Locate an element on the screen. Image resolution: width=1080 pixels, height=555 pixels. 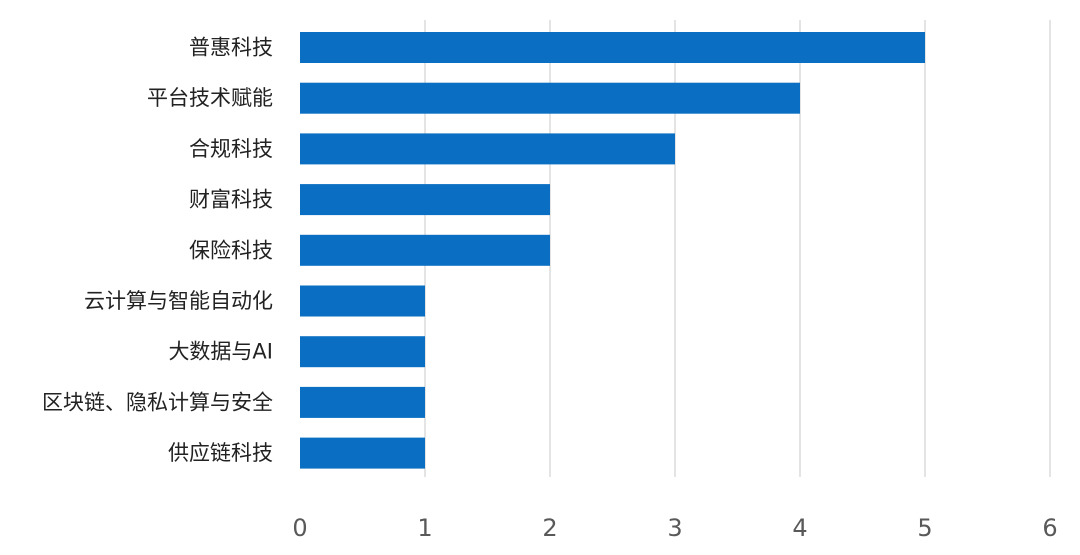
x-tick-label-3: 3 is located at coordinates (674, 528).